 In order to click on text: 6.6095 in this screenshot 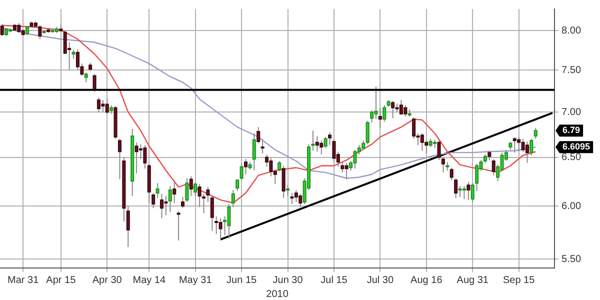, I will do `click(576, 147)`.